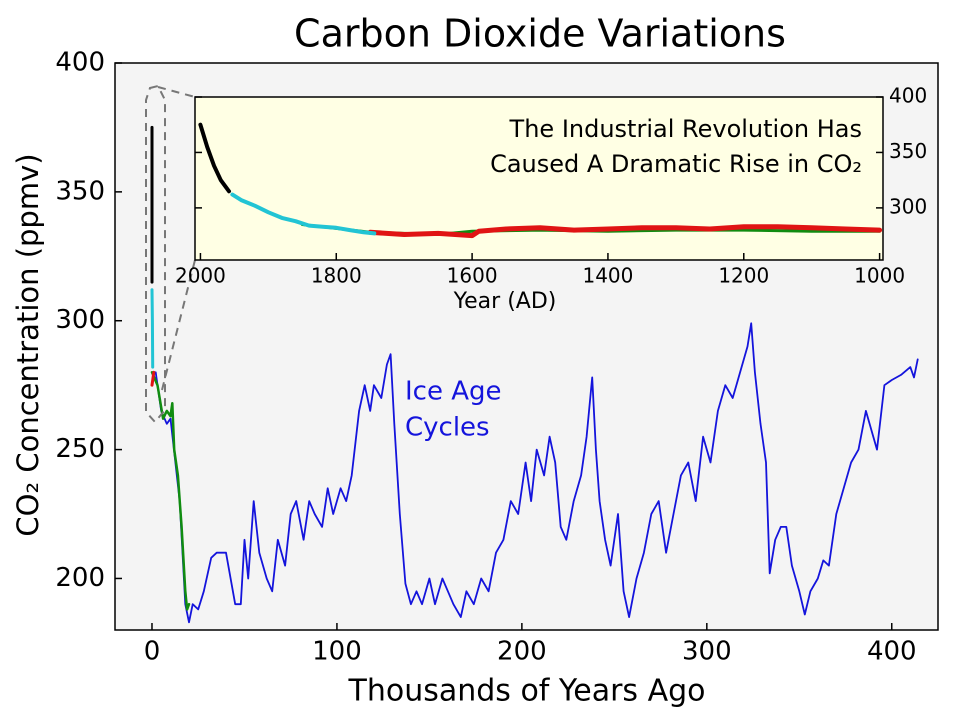 This screenshot has width=960, height=720. I want to click on x-tick-label: 1000, so click(879, 276).